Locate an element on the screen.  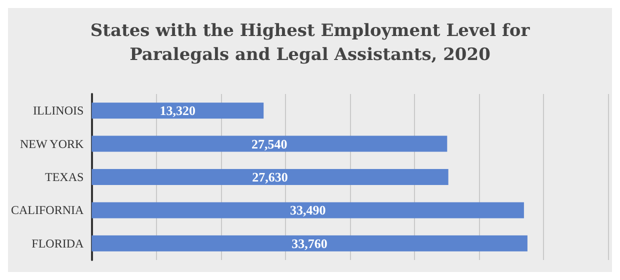
data-label: 27,630 is located at coordinates (270, 177).